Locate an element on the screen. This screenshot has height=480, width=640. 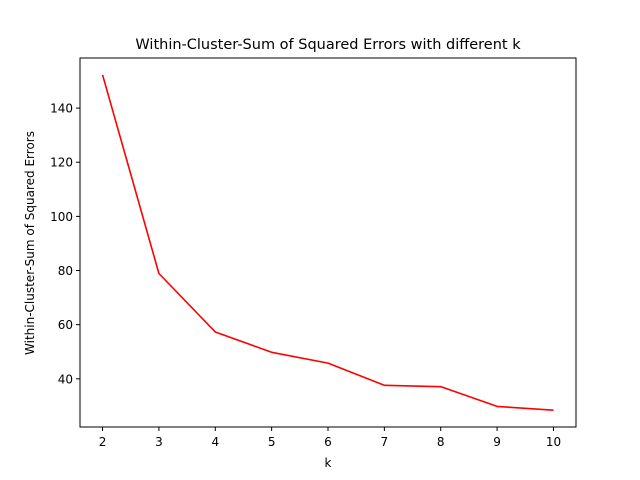
y-tick-label: 100 is located at coordinates (61, 217).